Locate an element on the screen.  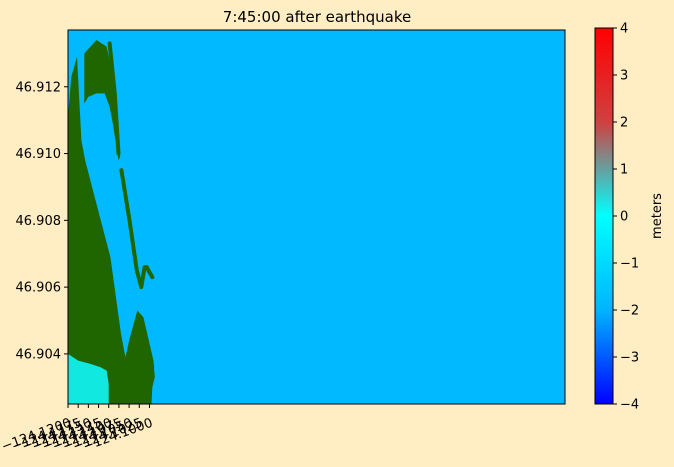
y-tick-label: 46.912 is located at coordinates (39, 87).